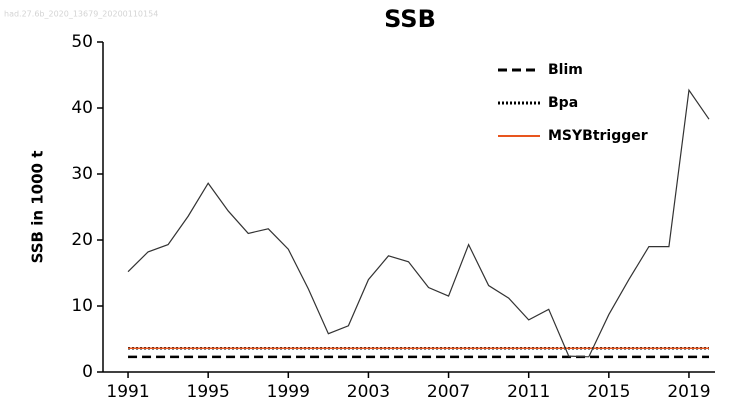 This screenshot has height=411, width=730. Describe the element at coordinates (82, 108) in the screenshot. I see `y-tick-label: 40` at that location.